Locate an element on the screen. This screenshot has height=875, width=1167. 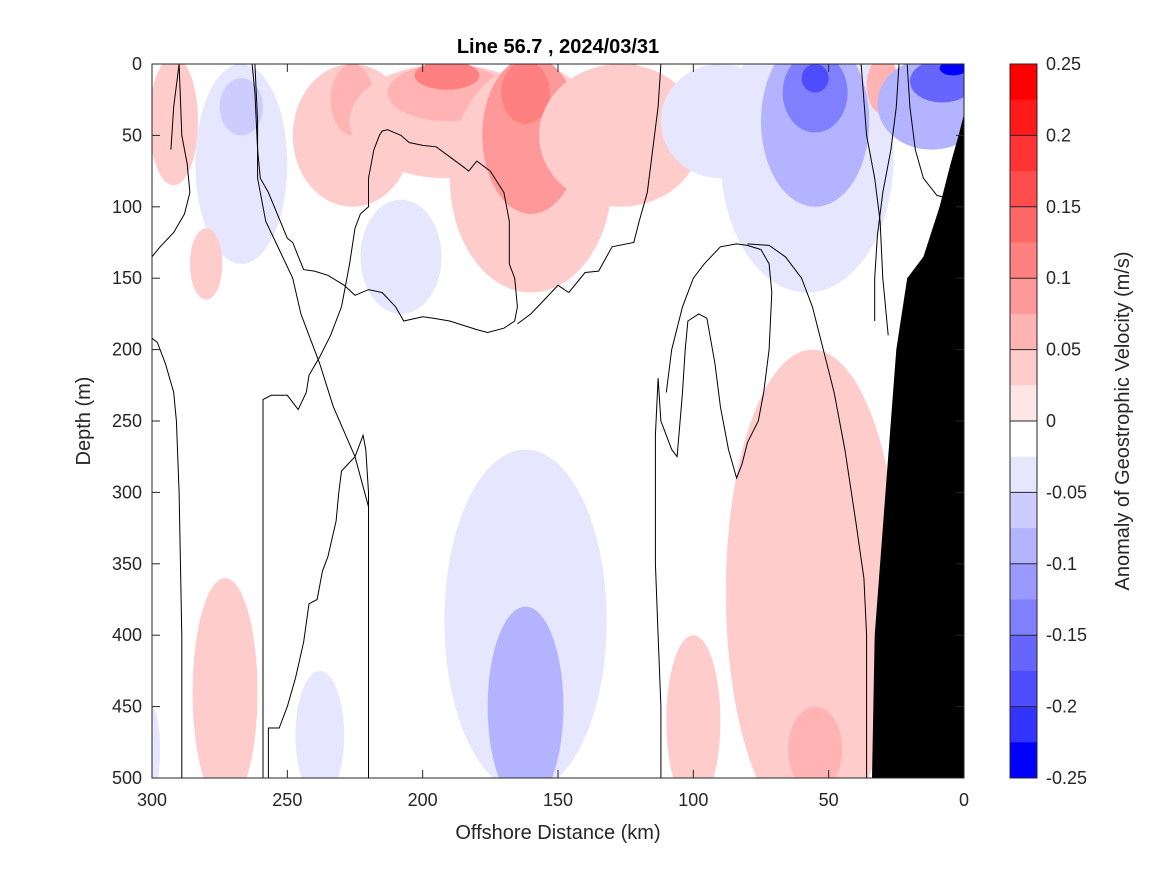
y-tick-label: 0 is located at coordinates (137, 64).